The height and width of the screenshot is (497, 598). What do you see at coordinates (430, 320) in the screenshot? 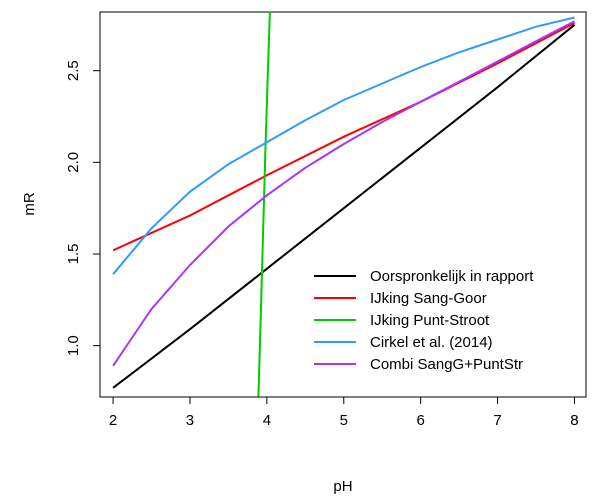
I see `legend-label: IJking Punt-Stroot` at bounding box center [430, 320].